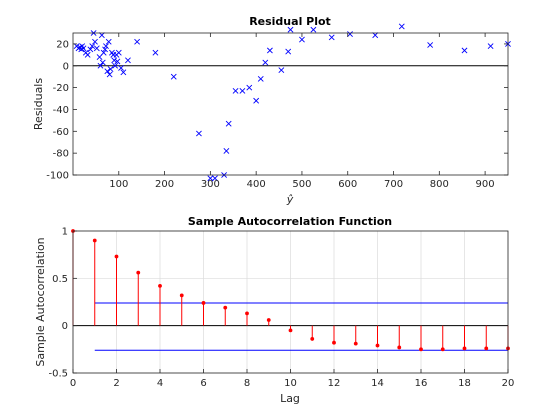  I want to click on acf-xtick-label: 10, so click(290, 383).